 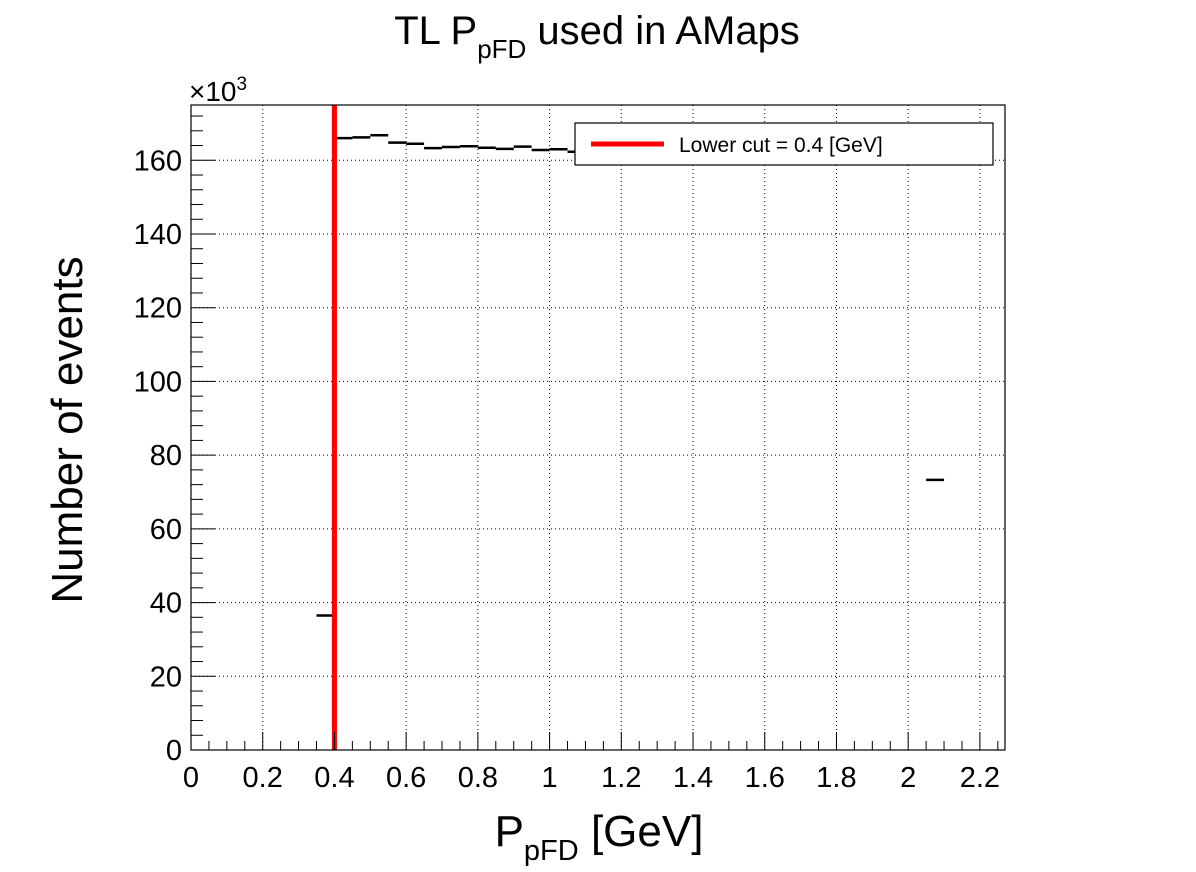 What do you see at coordinates (218, 90) in the screenshot?
I see `y-axis-multiplier: ×10³` at bounding box center [218, 90].